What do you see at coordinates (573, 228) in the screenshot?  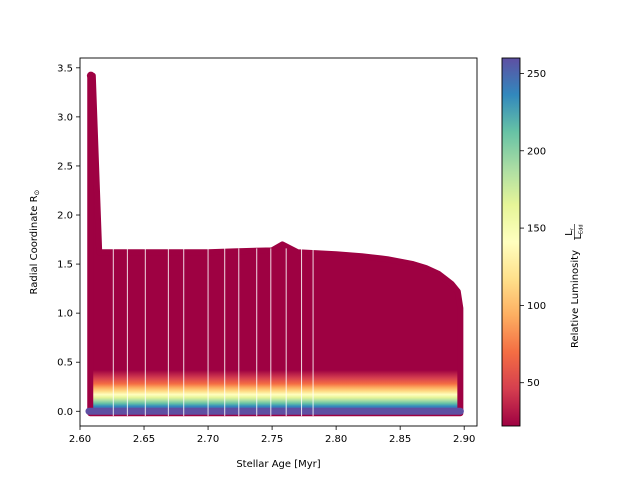 I see `colorbar-label-num-sub: r` at bounding box center [573, 228].